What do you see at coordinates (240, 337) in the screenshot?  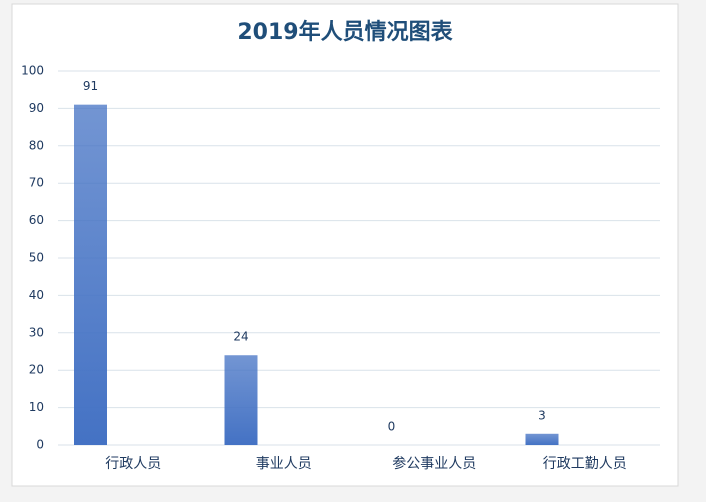 I see `data-label: 24` at bounding box center [240, 337].